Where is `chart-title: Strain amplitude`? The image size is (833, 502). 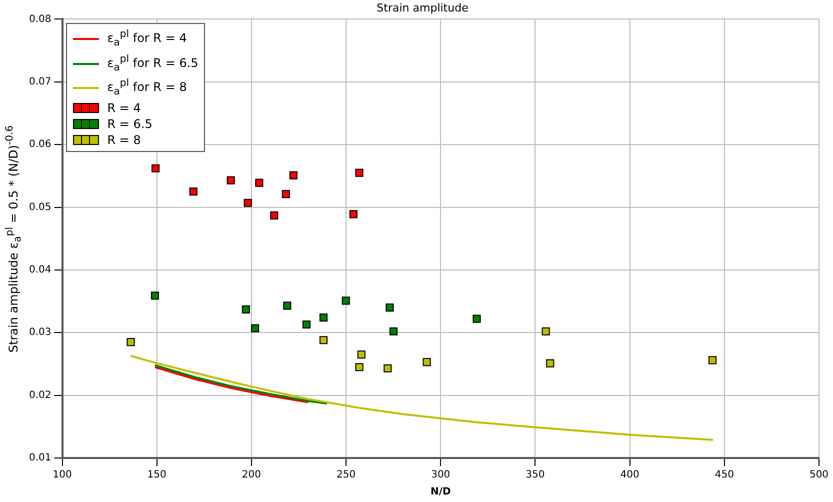 chart-title: Strain amplitude is located at coordinates (422, 7).